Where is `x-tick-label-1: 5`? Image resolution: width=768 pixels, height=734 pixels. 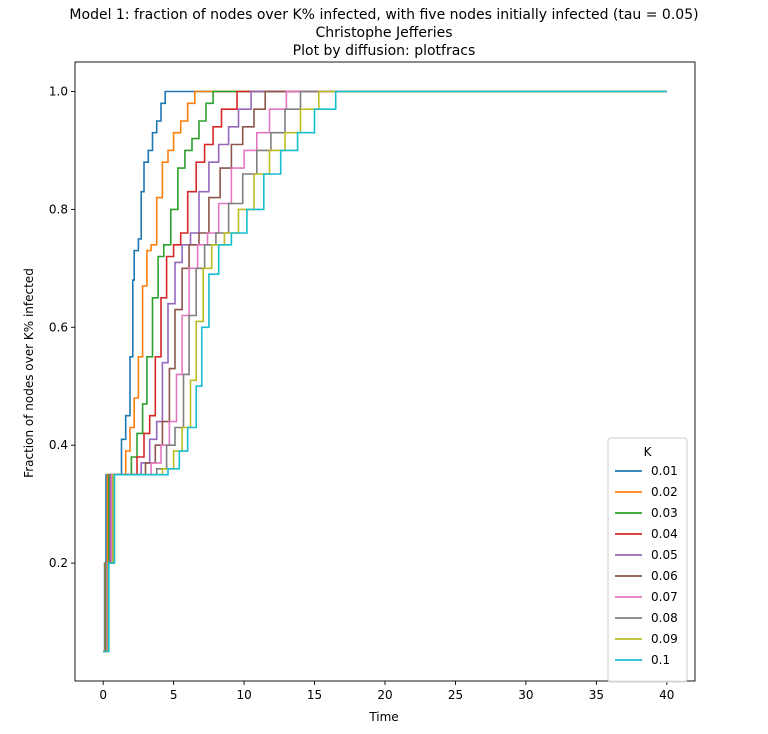 x-tick-label-1: 5 is located at coordinates (174, 695).